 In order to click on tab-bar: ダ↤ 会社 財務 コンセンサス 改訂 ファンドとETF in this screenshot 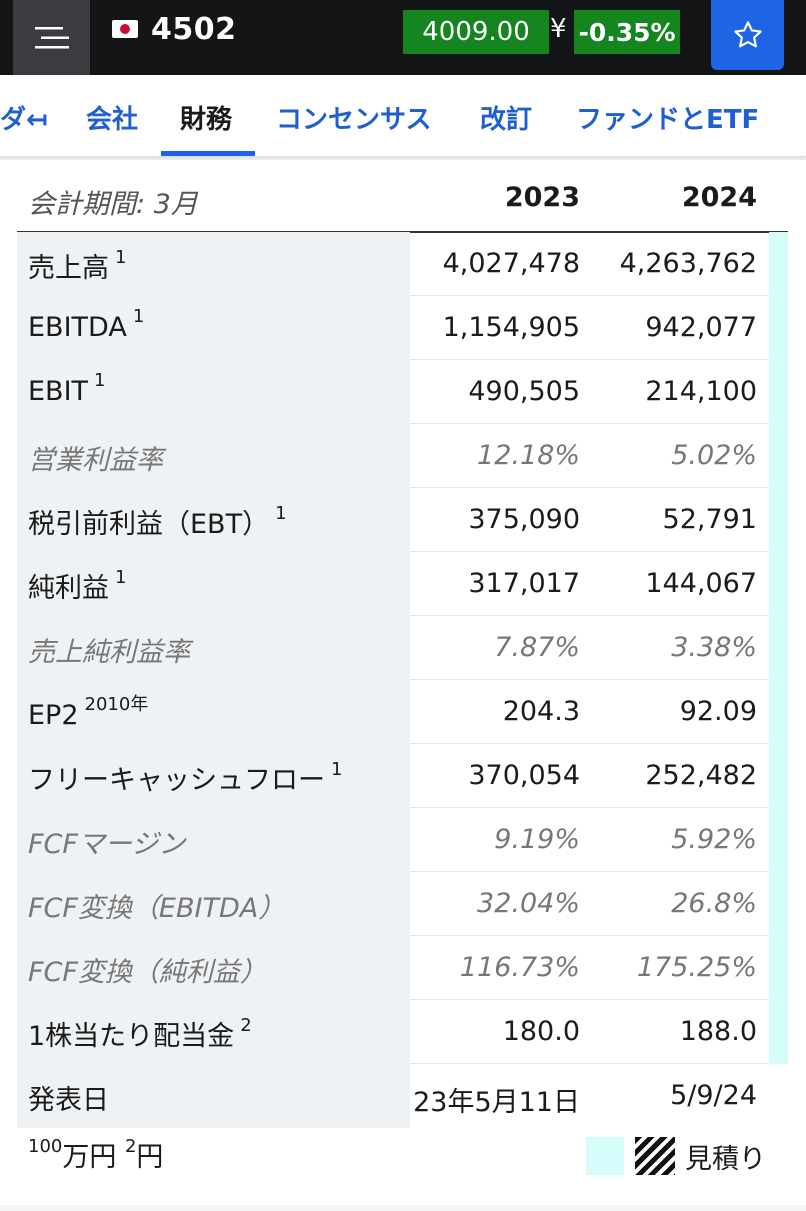, I will do `click(403, 116)`.